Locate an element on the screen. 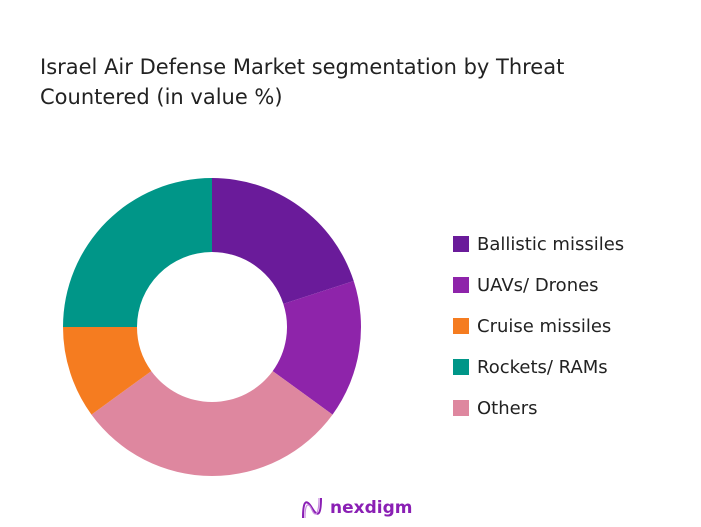 Image resolution: width=701 pixels, height=527 pixels. legend-item: Cruise missiles is located at coordinates (538, 326).